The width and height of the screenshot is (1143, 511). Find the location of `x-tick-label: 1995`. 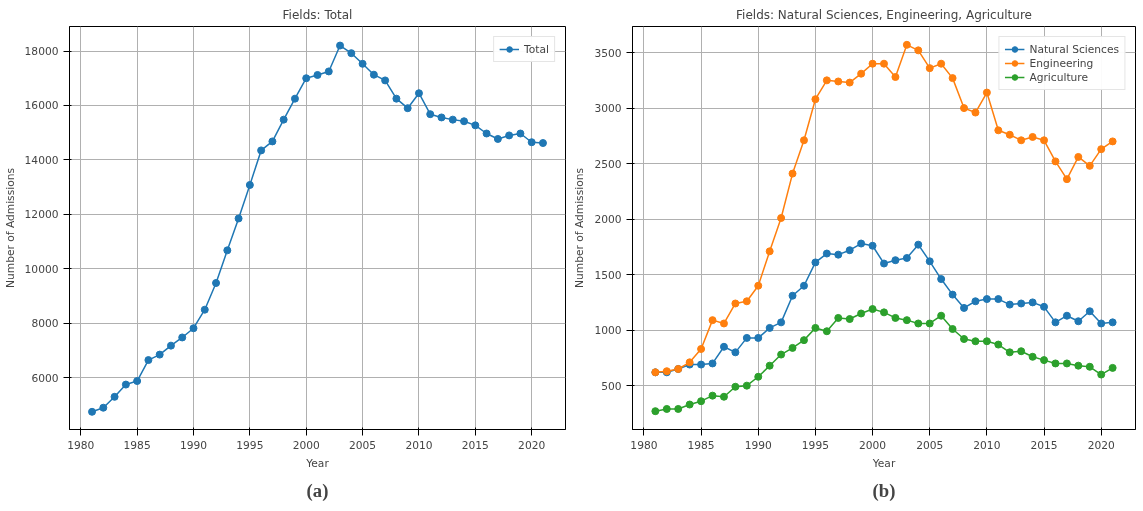

x-tick-label: 1995 is located at coordinates (815, 445).